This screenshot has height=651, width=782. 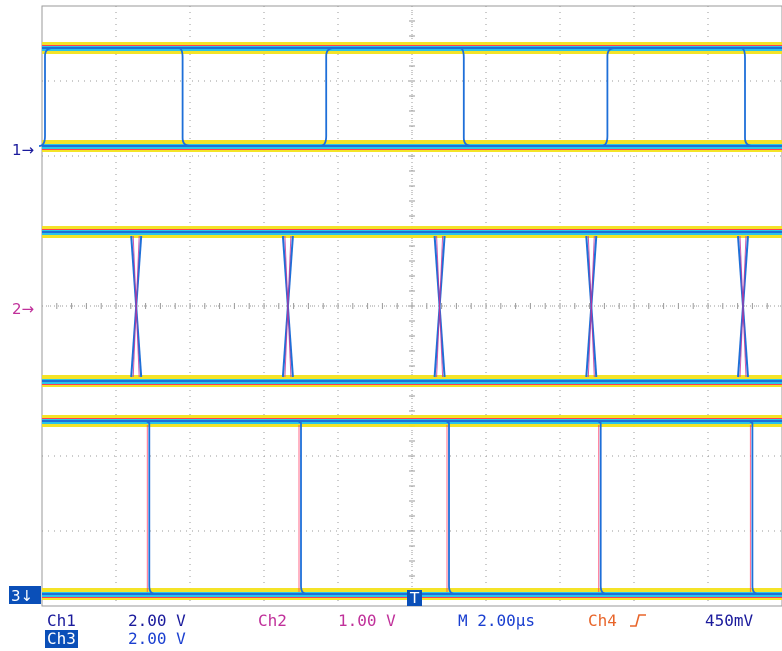 I want to click on trigger-level: 450mV, so click(x=729, y=620).